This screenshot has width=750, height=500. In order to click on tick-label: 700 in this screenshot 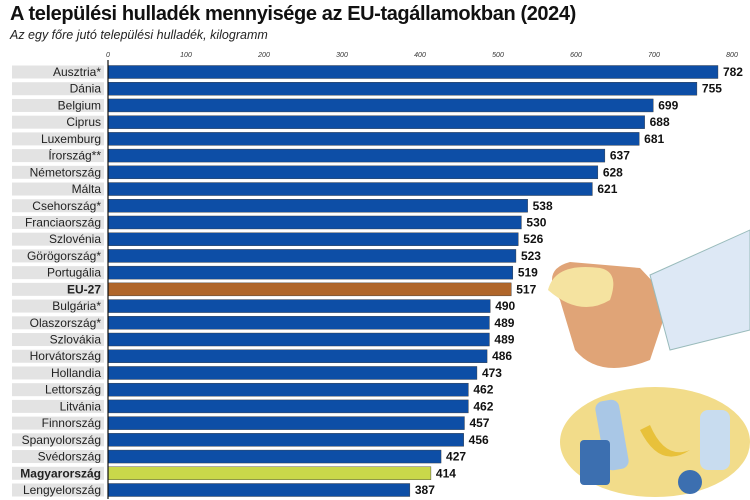, I will do `click(654, 55)`.